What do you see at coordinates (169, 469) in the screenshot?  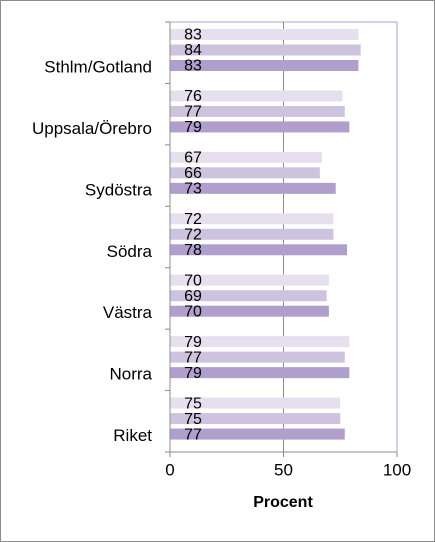 I see `x-tick-label: 0` at bounding box center [169, 469].